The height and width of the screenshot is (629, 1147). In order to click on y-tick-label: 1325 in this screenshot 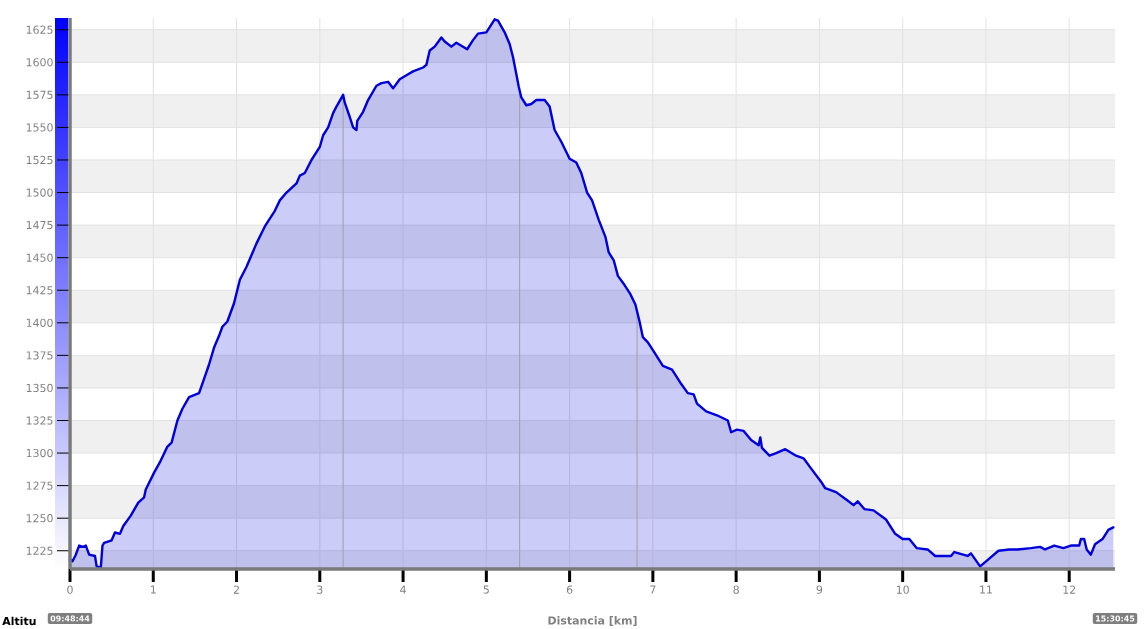, I will do `click(39, 420)`.